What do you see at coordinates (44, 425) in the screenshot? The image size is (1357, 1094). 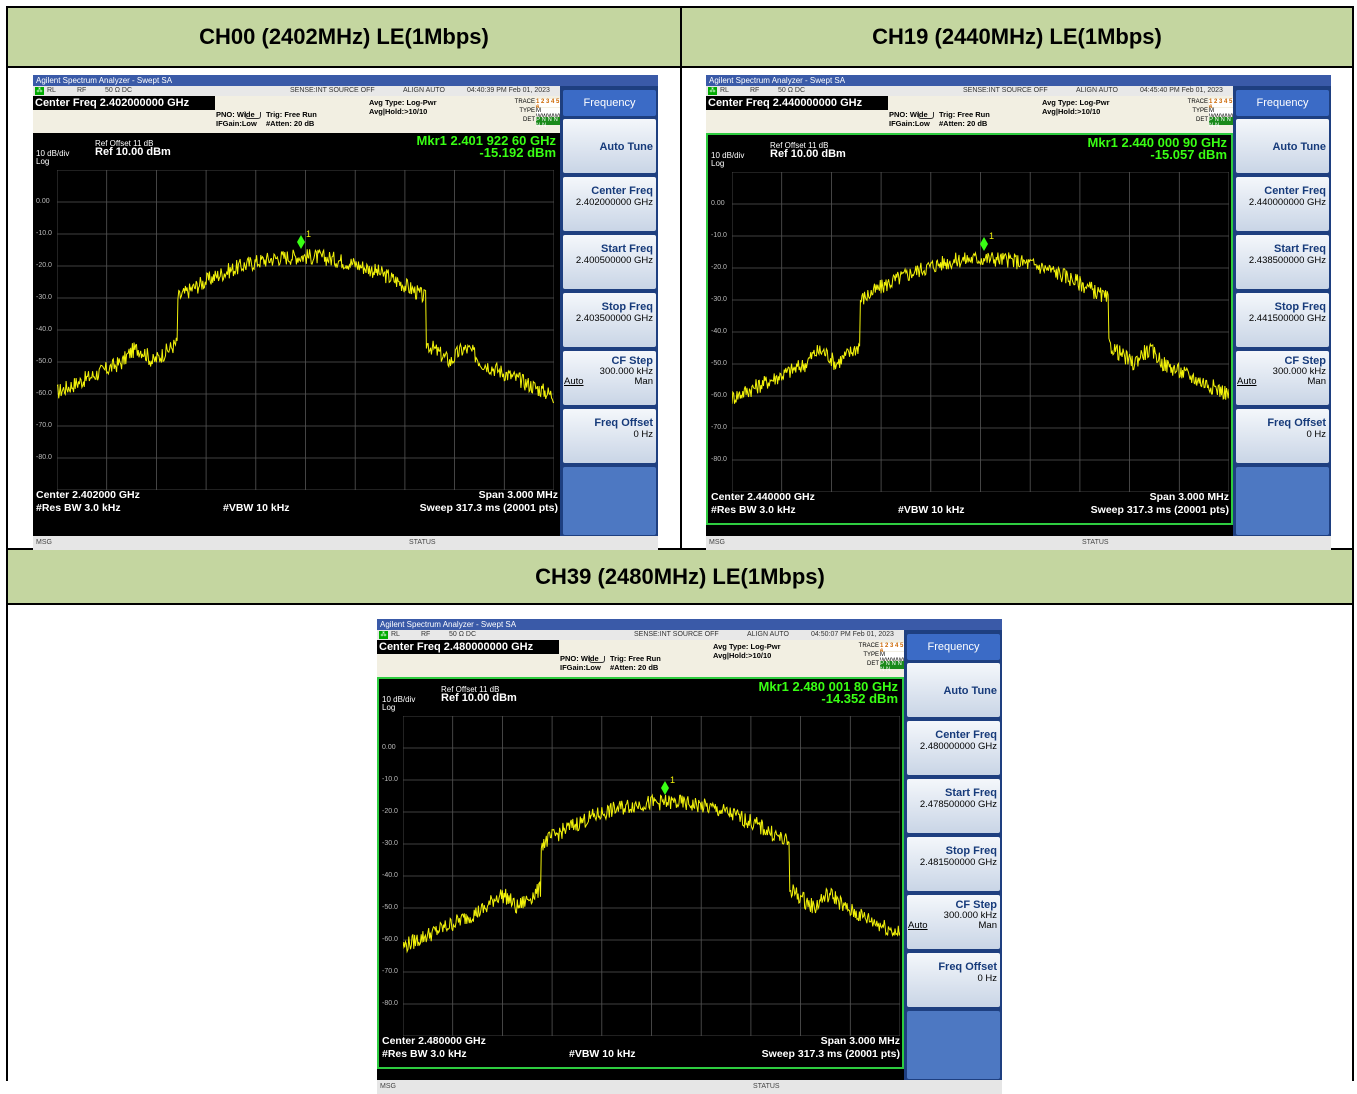 I see `y-axis-label: -70.0` at bounding box center [44, 425].